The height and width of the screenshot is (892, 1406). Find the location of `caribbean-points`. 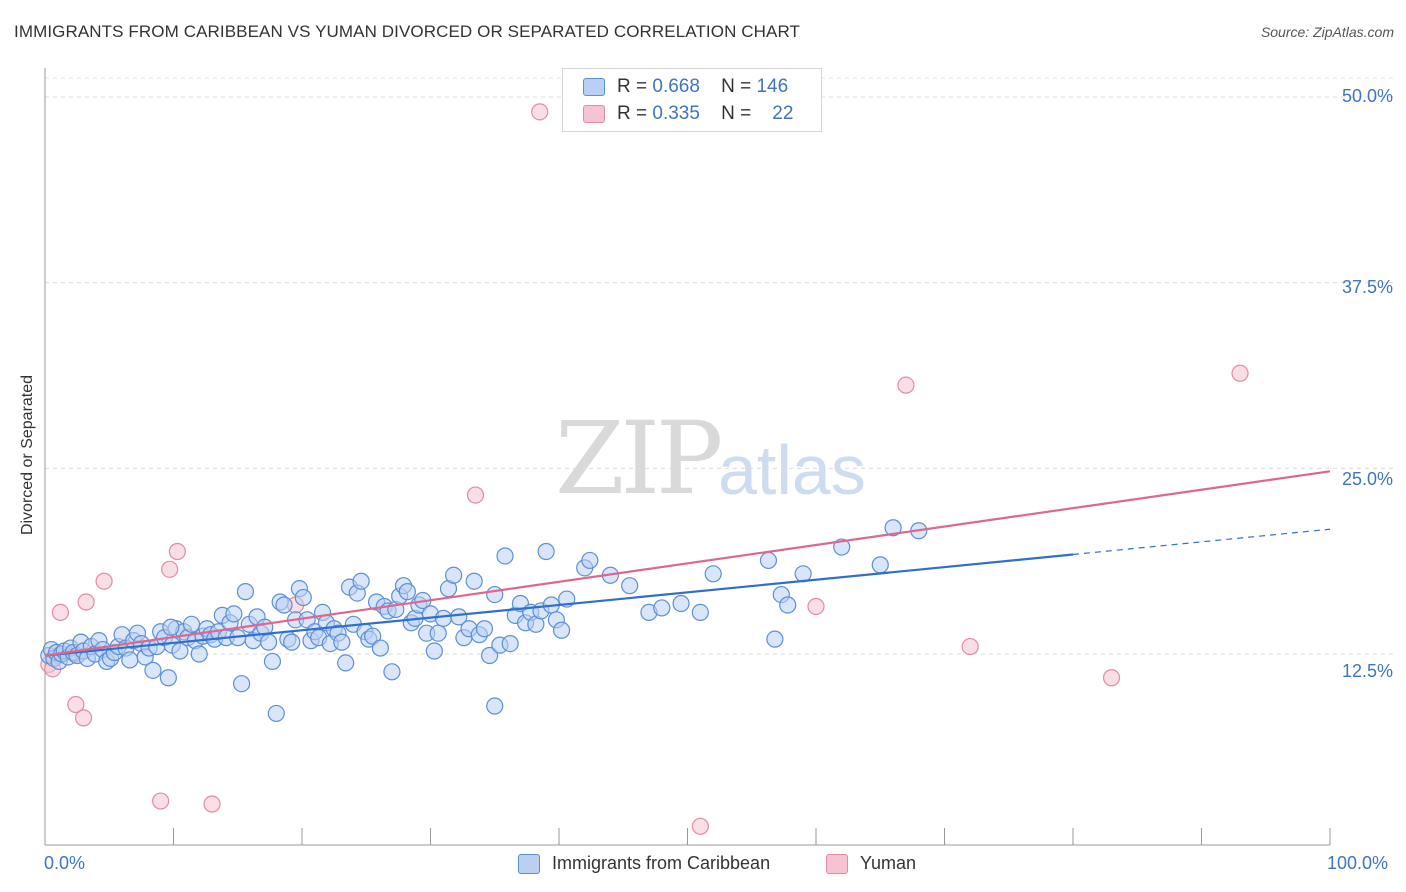

caribbean-points is located at coordinates (484, 621).